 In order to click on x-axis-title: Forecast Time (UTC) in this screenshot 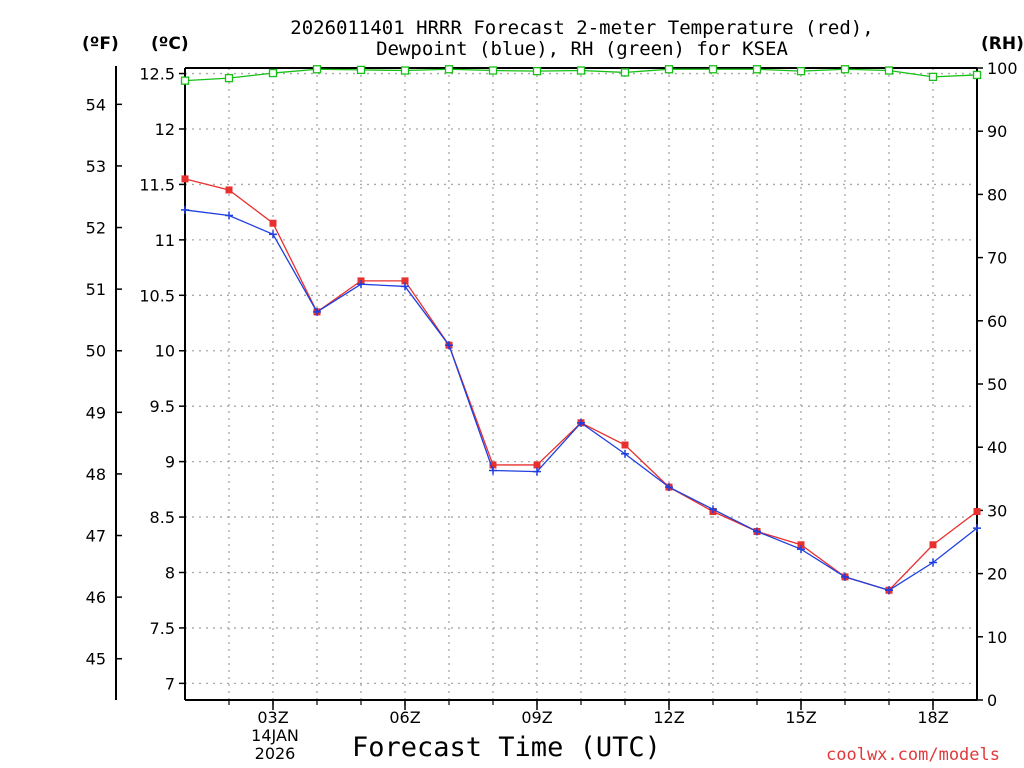, I will do `click(506, 747)`.